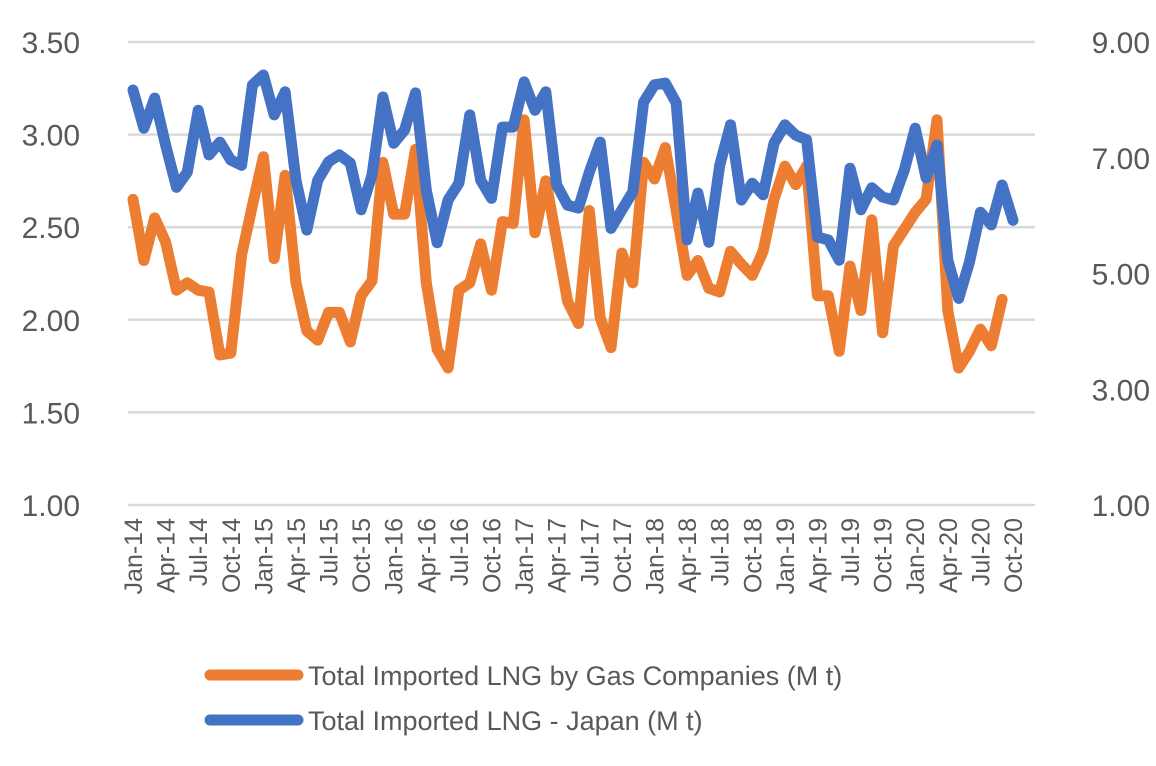  What do you see at coordinates (51, 275) in the screenshot?
I see `left-y-axis: 1.00 1.50 2.00 2.50 3.00 3.50` at bounding box center [51, 275].